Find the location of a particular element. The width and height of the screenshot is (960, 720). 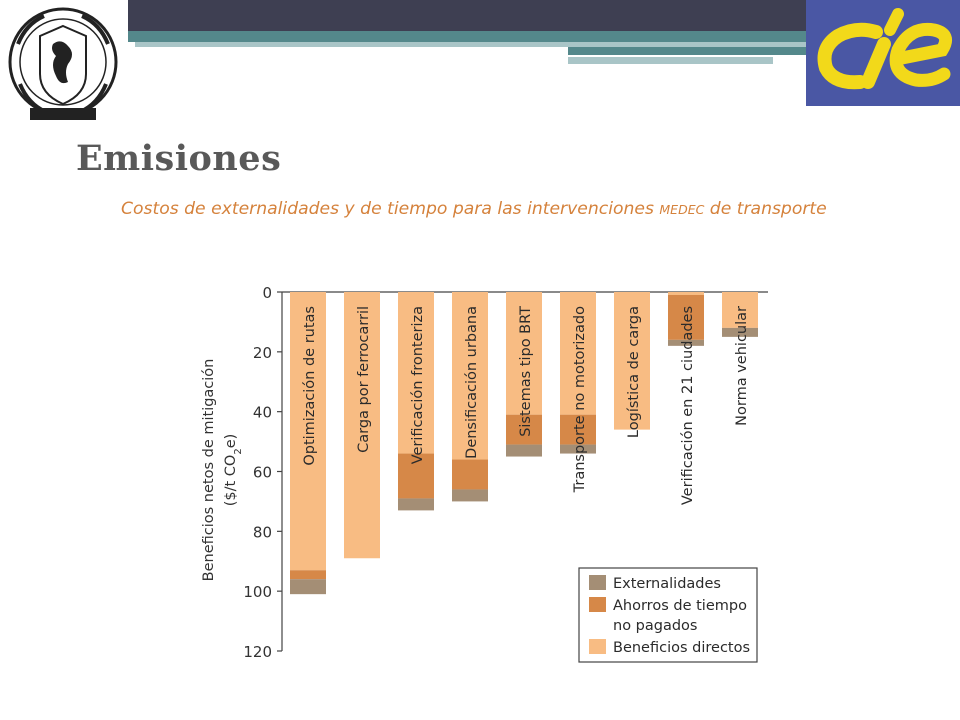

y-axis-label-line1: Beneficios netos de mitigación is located at coordinates (209, 470).